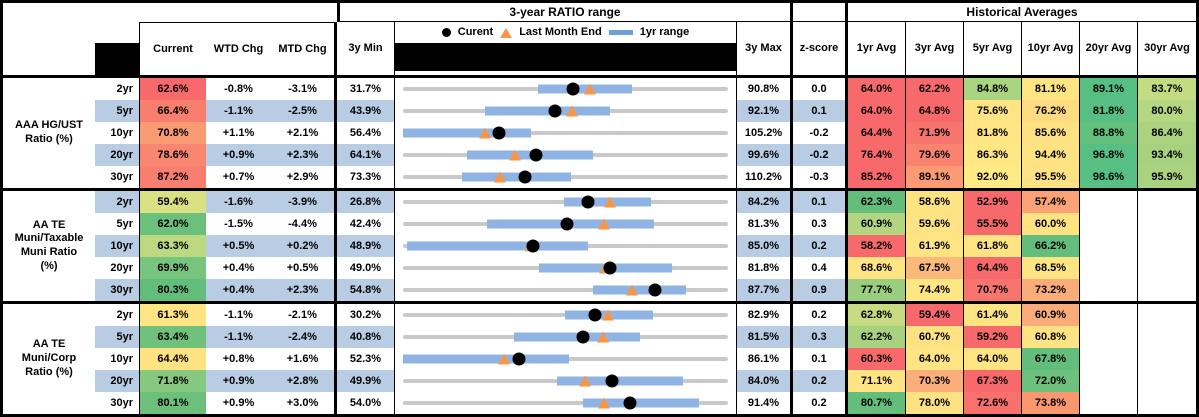 This screenshot has height=417, width=1199. Describe the element at coordinates (1051, 381) in the screenshot. I see `avg-cell: 72.0%` at that location.